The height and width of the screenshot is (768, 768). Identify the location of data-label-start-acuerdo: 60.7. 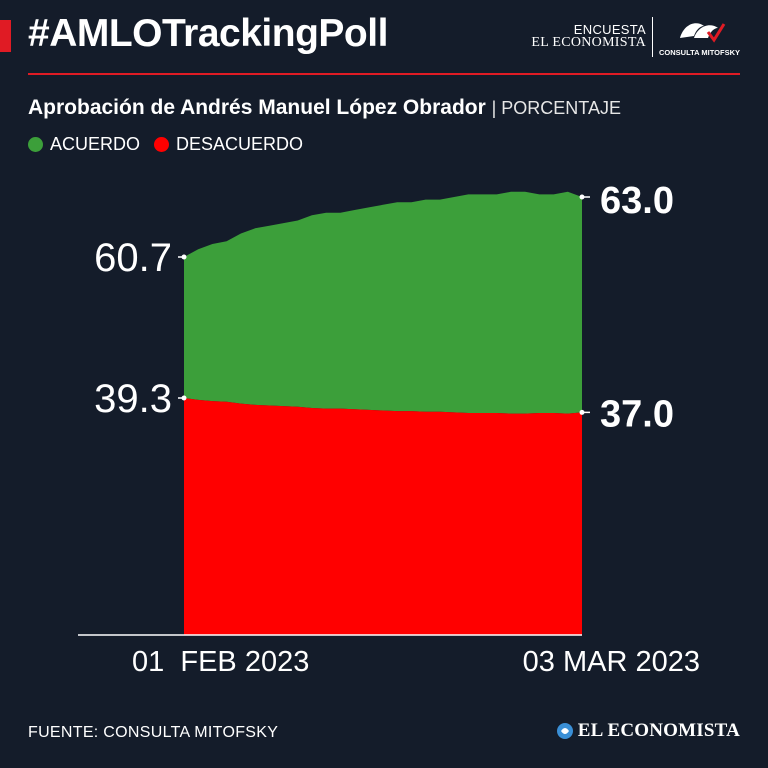
(133, 258).